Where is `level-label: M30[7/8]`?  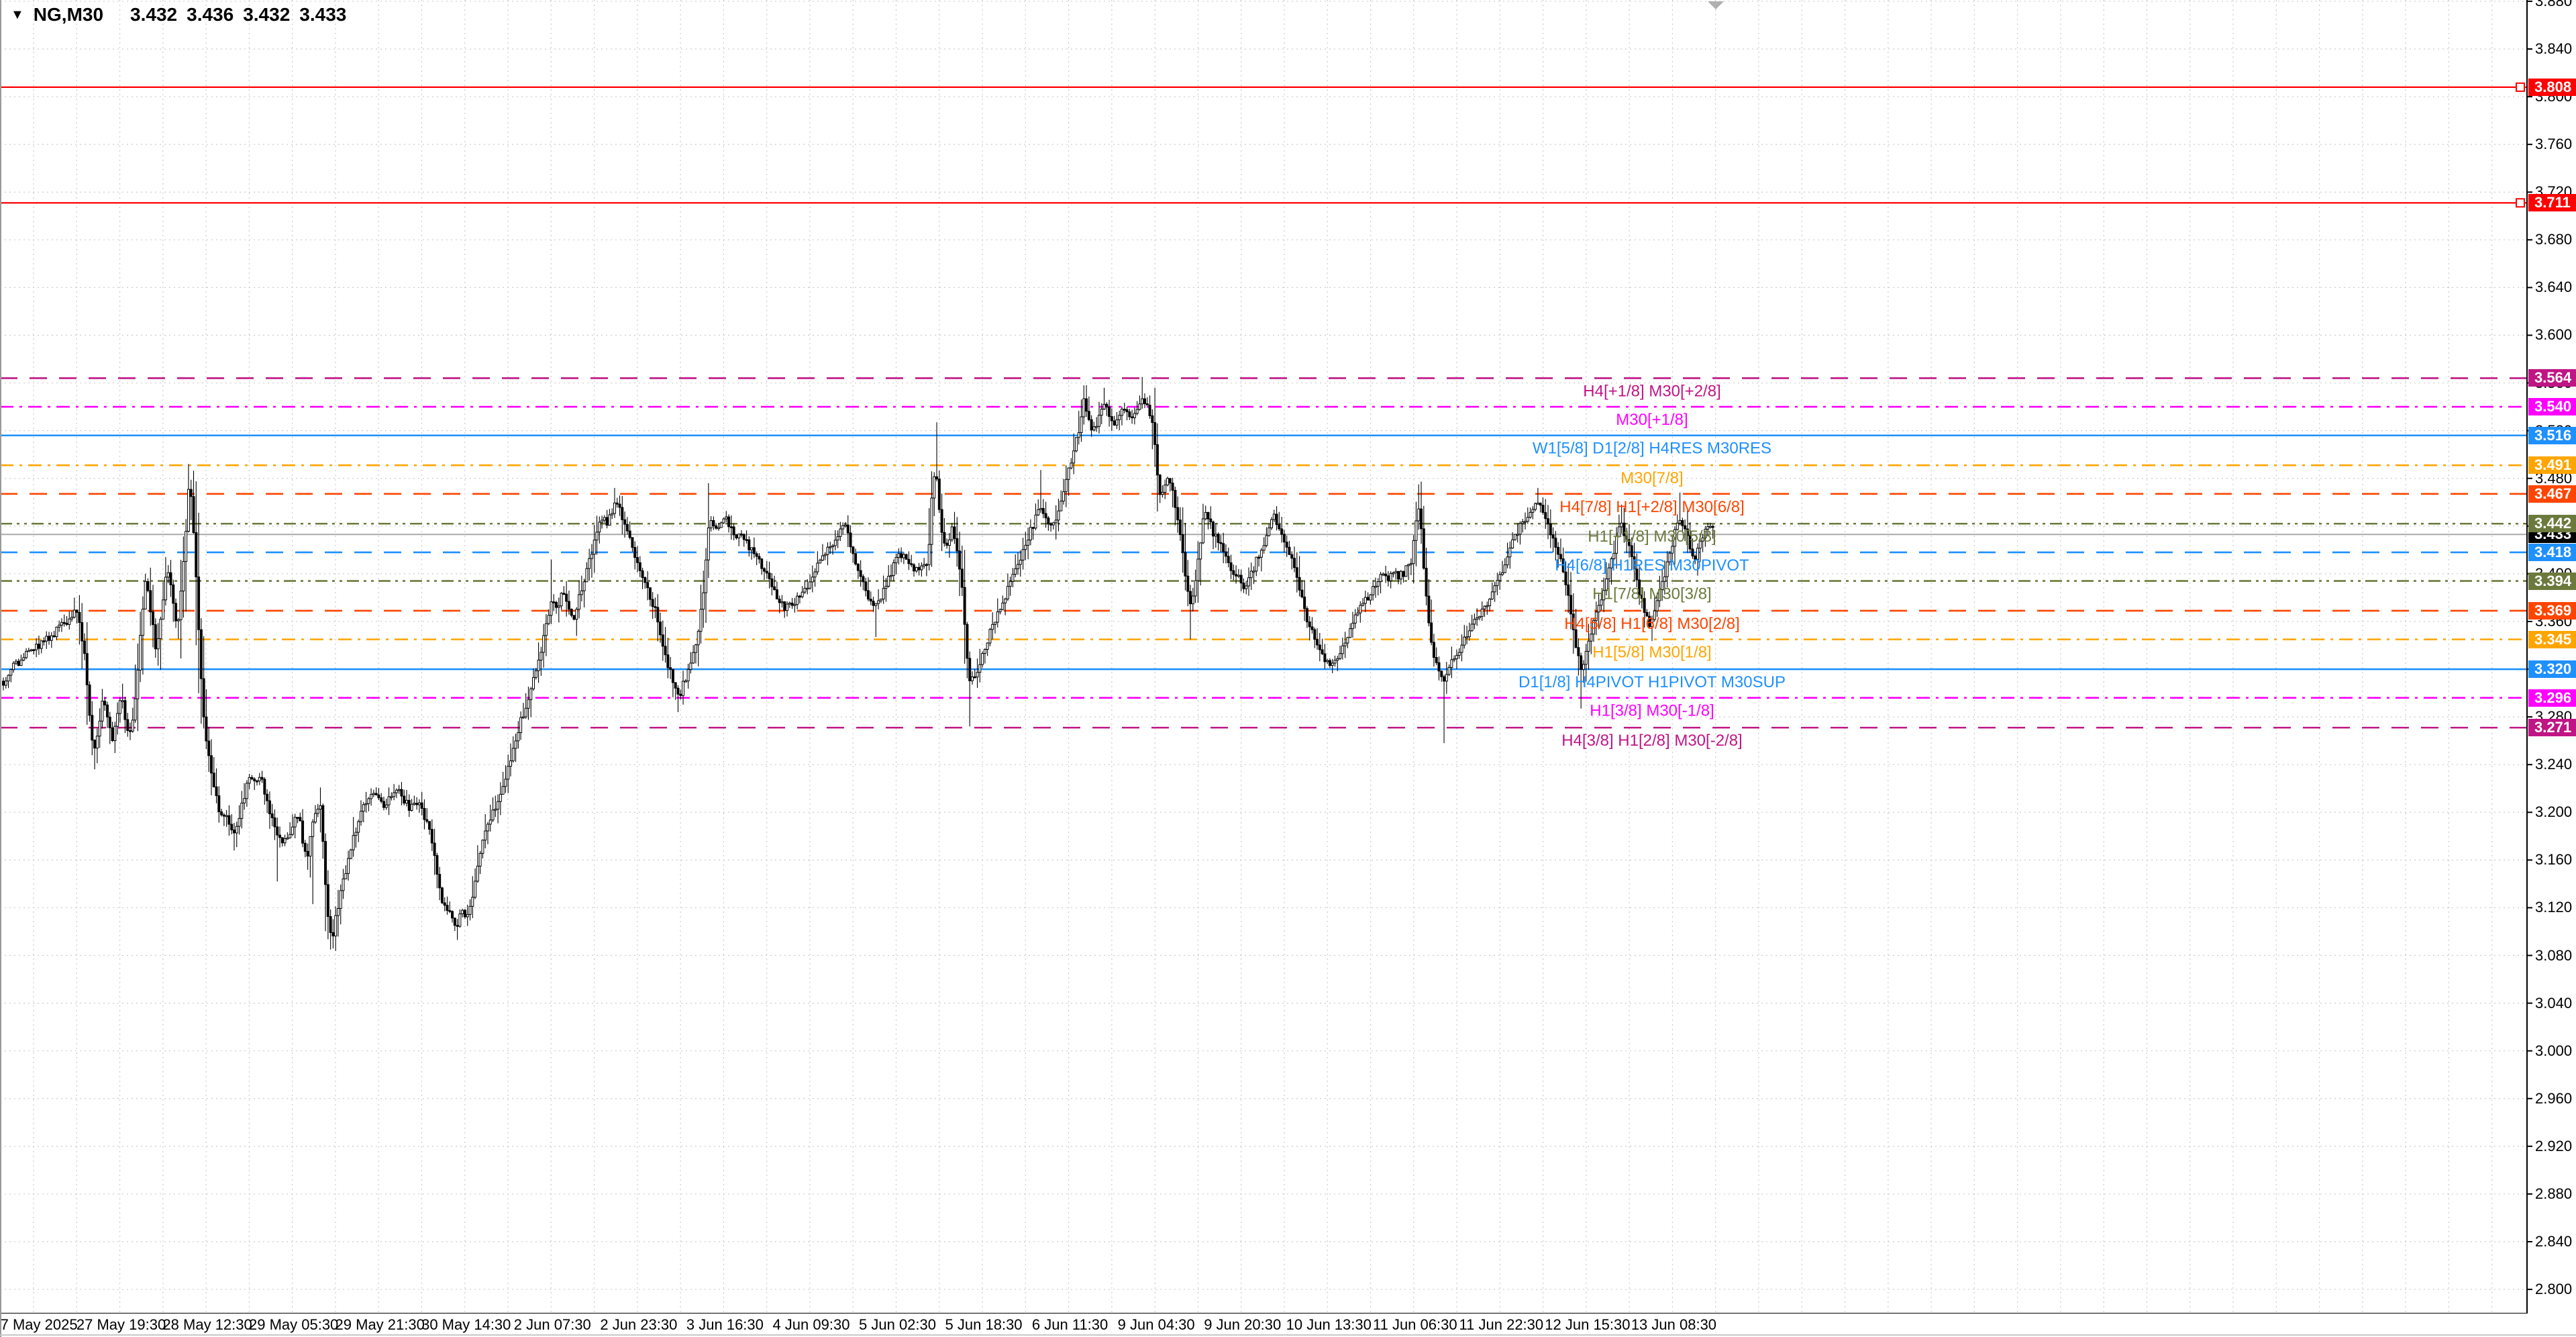
level-label: M30[7/8] is located at coordinates (1651, 478).